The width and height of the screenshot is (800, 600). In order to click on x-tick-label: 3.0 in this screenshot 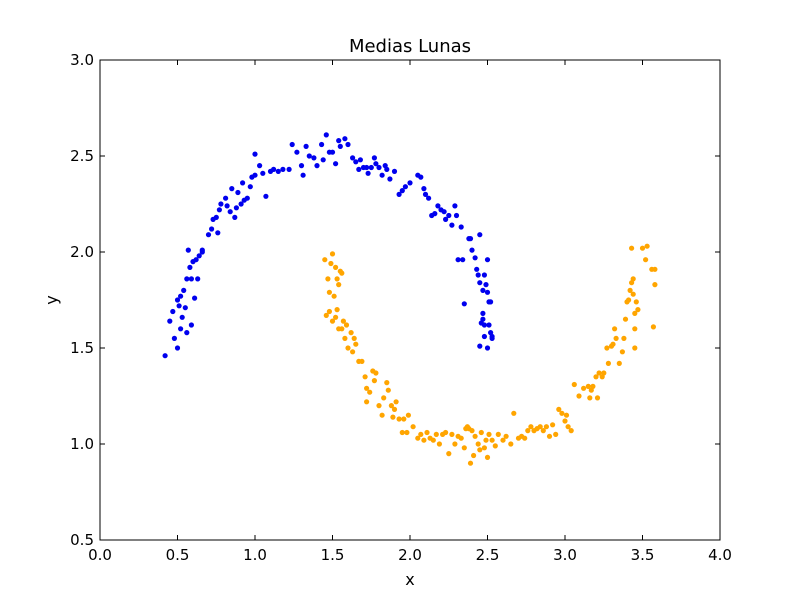, I will do `click(565, 555)`.